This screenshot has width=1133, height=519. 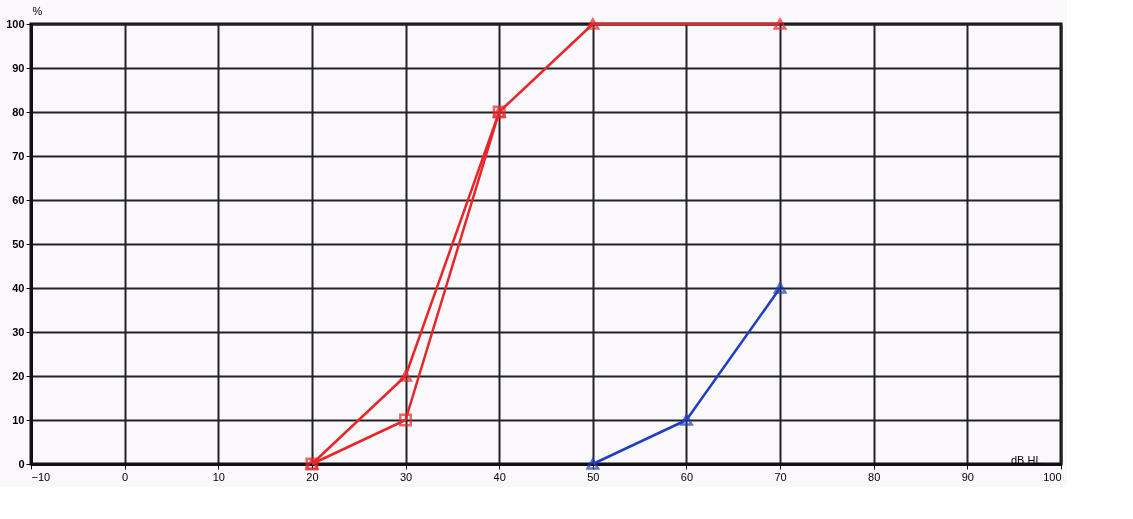 I want to click on x-tick-label: 50, so click(x=593, y=476).